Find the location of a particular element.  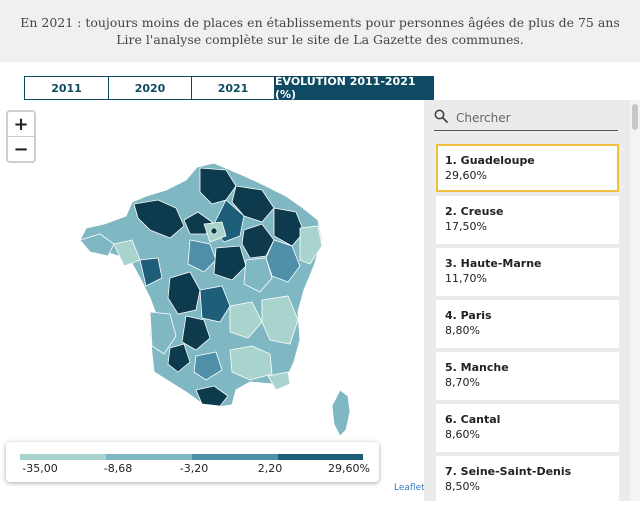

ranking-item-name: 2. Creuse is located at coordinates (474, 211).